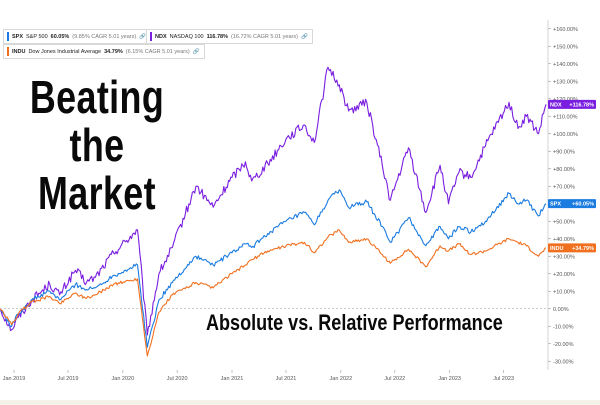 The image size is (600, 405). I want to click on end-label-value: +34.79%, so click(583, 249).